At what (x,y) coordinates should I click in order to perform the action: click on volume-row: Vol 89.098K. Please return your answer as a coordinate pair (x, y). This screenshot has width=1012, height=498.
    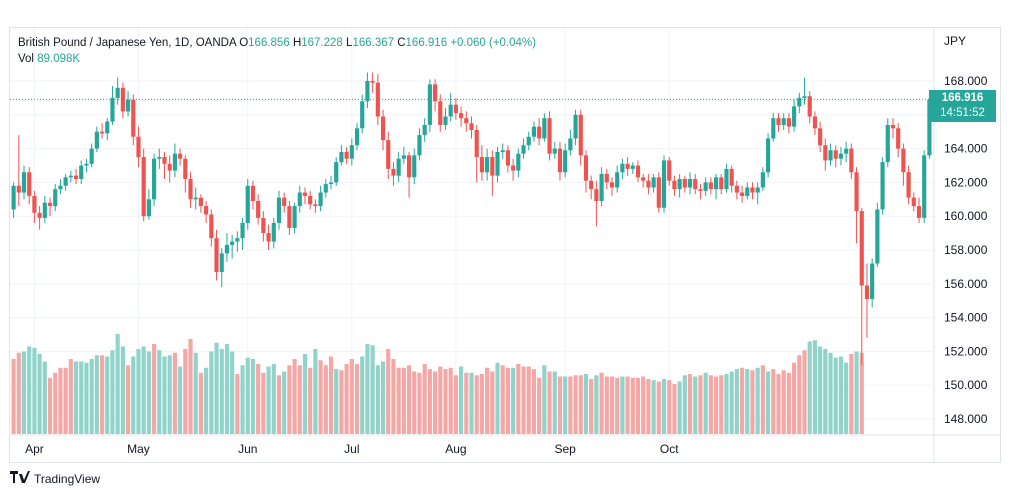
    Looking at the image, I should click on (277, 59).